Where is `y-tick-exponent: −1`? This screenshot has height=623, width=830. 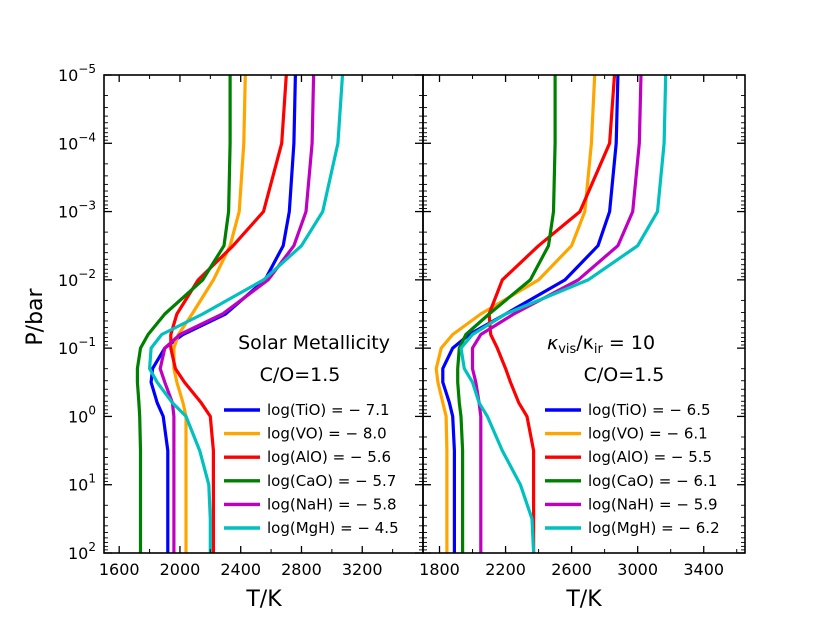 y-tick-exponent: −1 is located at coordinates (87, 342).